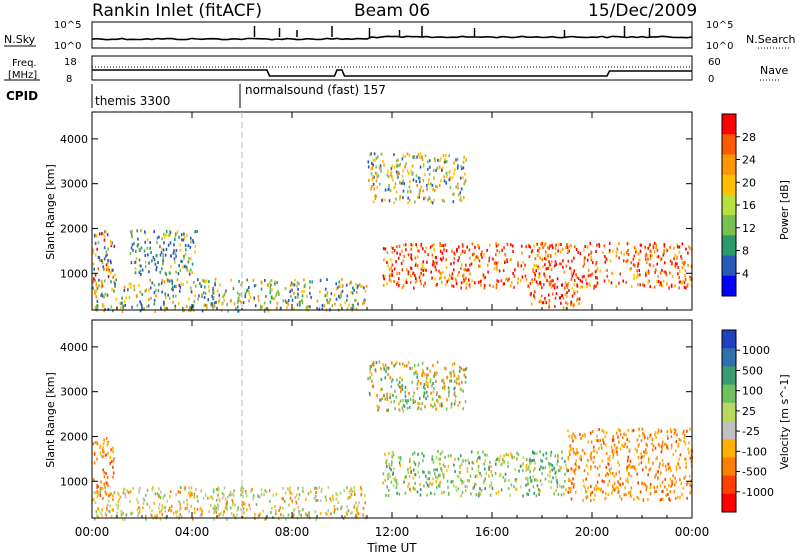 Image resolution: width=800 pixels, height=554 pixels. I want to click on y-tick-label: 3000, so click(74, 184).